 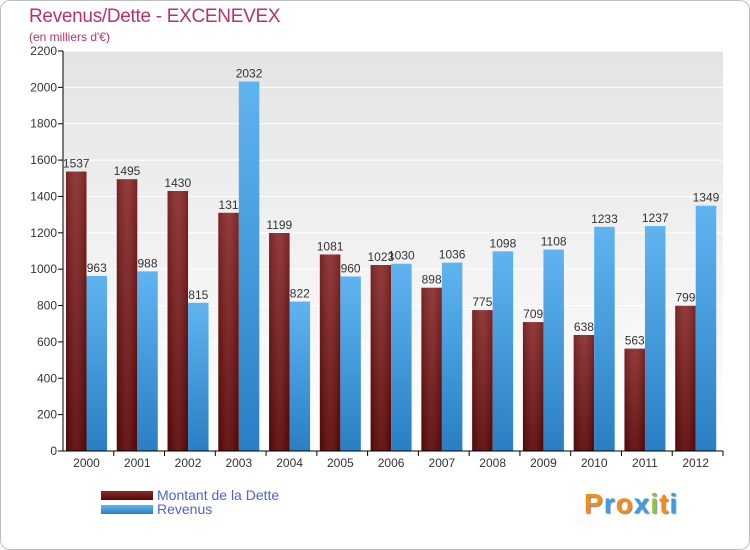 I want to click on x-tick-label: 2003, so click(x=238, y=463).